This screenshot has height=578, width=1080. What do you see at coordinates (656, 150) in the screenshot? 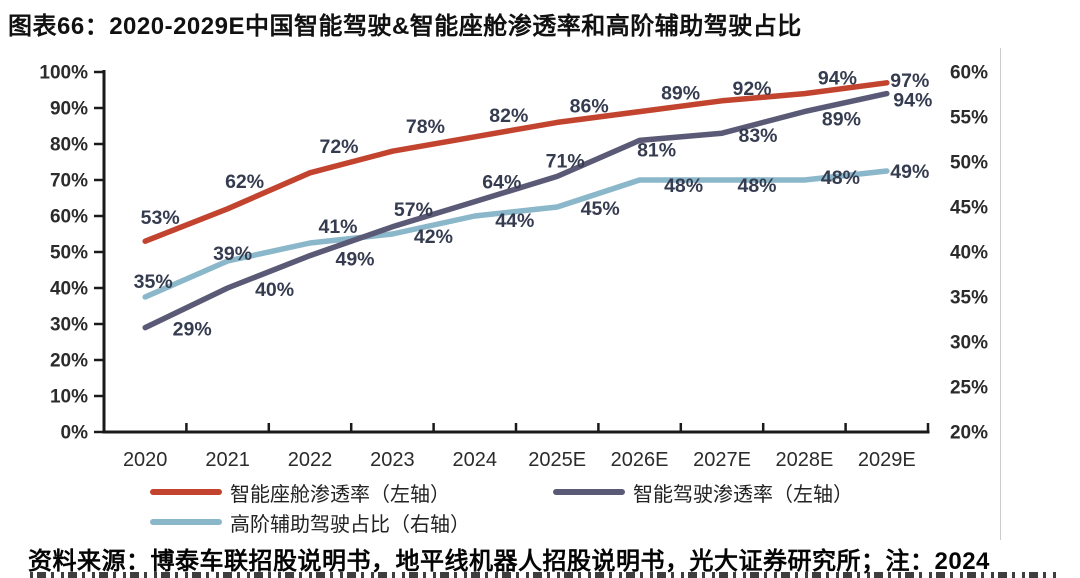
I see `data-label: 81%` at bounding box center [656, 150].